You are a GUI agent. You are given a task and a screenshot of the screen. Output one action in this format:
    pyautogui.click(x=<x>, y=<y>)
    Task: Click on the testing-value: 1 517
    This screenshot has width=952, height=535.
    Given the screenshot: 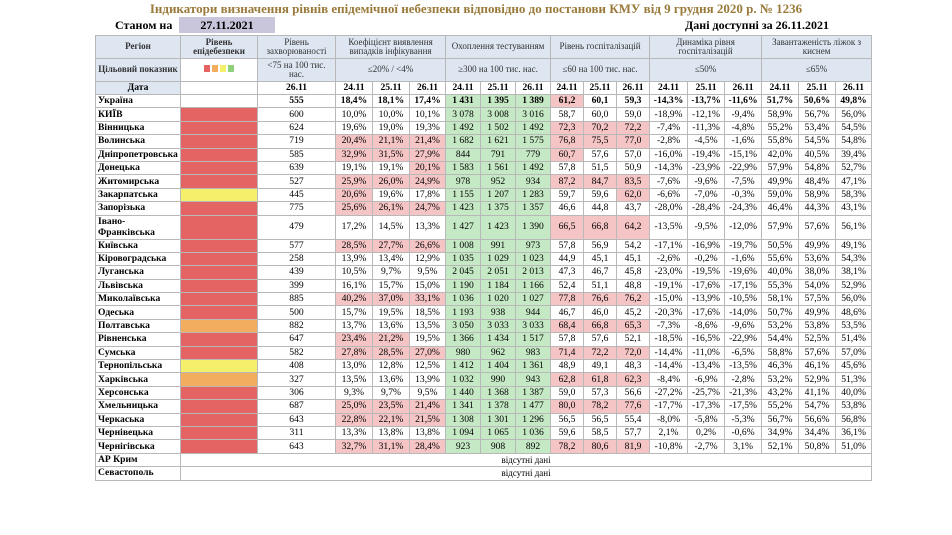 What is the action you would take?
    pyautogui.click(x=533, y=339)
    